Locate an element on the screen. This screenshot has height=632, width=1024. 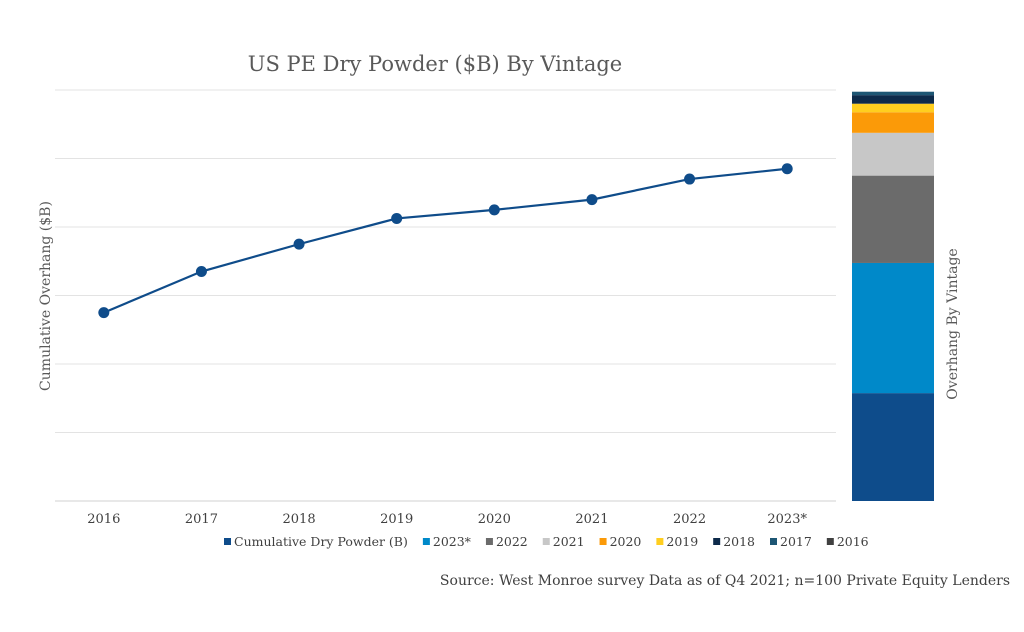
legend-label: 2017 is located at coordinates (796, 541).